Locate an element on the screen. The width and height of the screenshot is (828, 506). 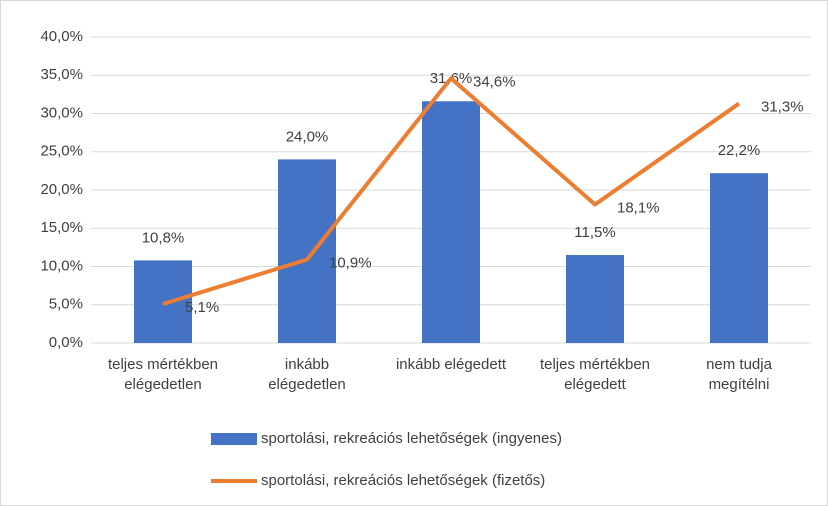
x-tick-label: teljes mértékben elégedetlen is located at coordinates (163, 374).